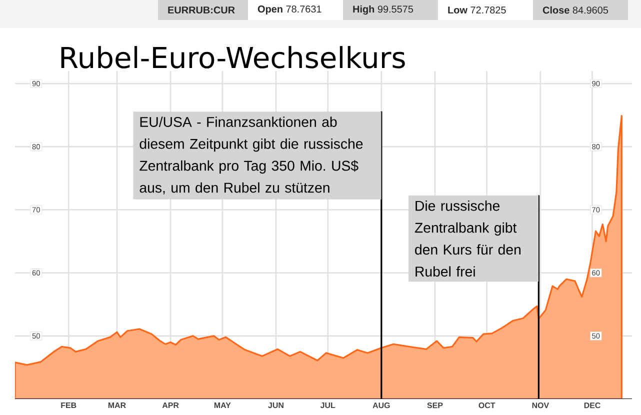 This screenshot has height=415, width=641. I want to click on ref-line-label: Die russische Zentralbank gibt den Kurs für den Rubel frei, so click(467, 238).